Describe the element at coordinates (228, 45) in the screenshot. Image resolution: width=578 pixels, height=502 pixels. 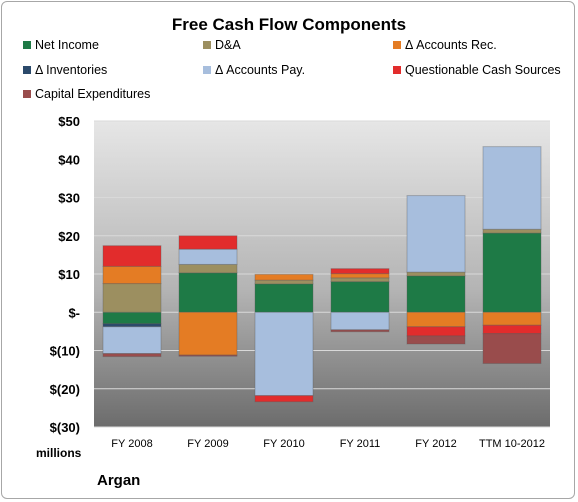
I see `legend-label: D&A` at that location.